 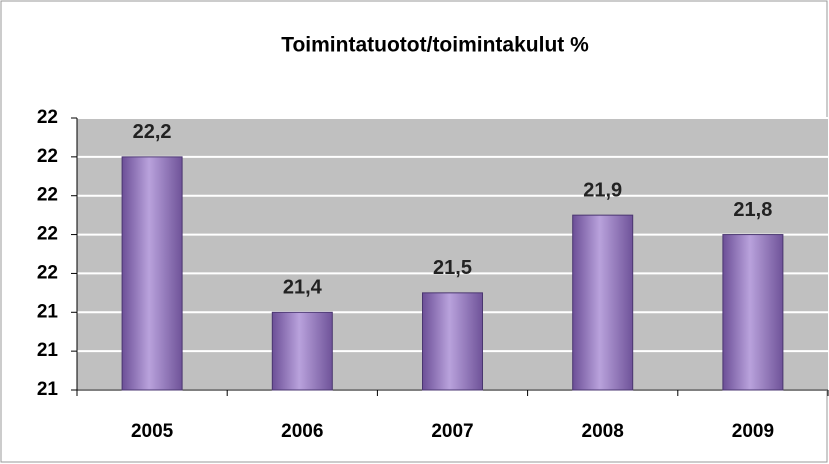 I want to click on chart-title: Toimintatuotot/toimintakulut %, so click(x=435, y=45).